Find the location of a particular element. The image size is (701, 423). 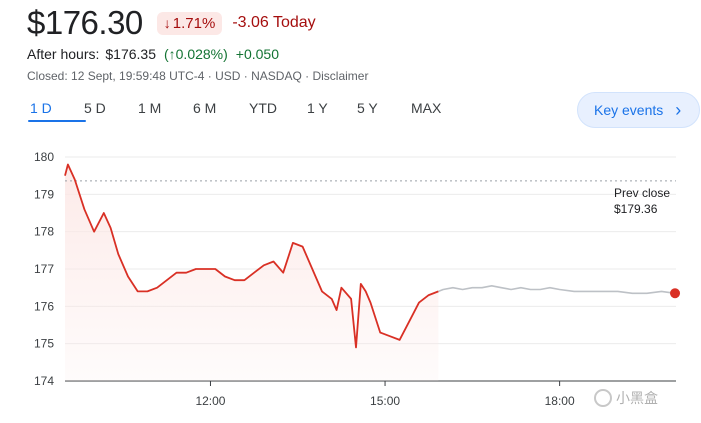

chevron-right-icon: › is located at coordinates (678, 110).